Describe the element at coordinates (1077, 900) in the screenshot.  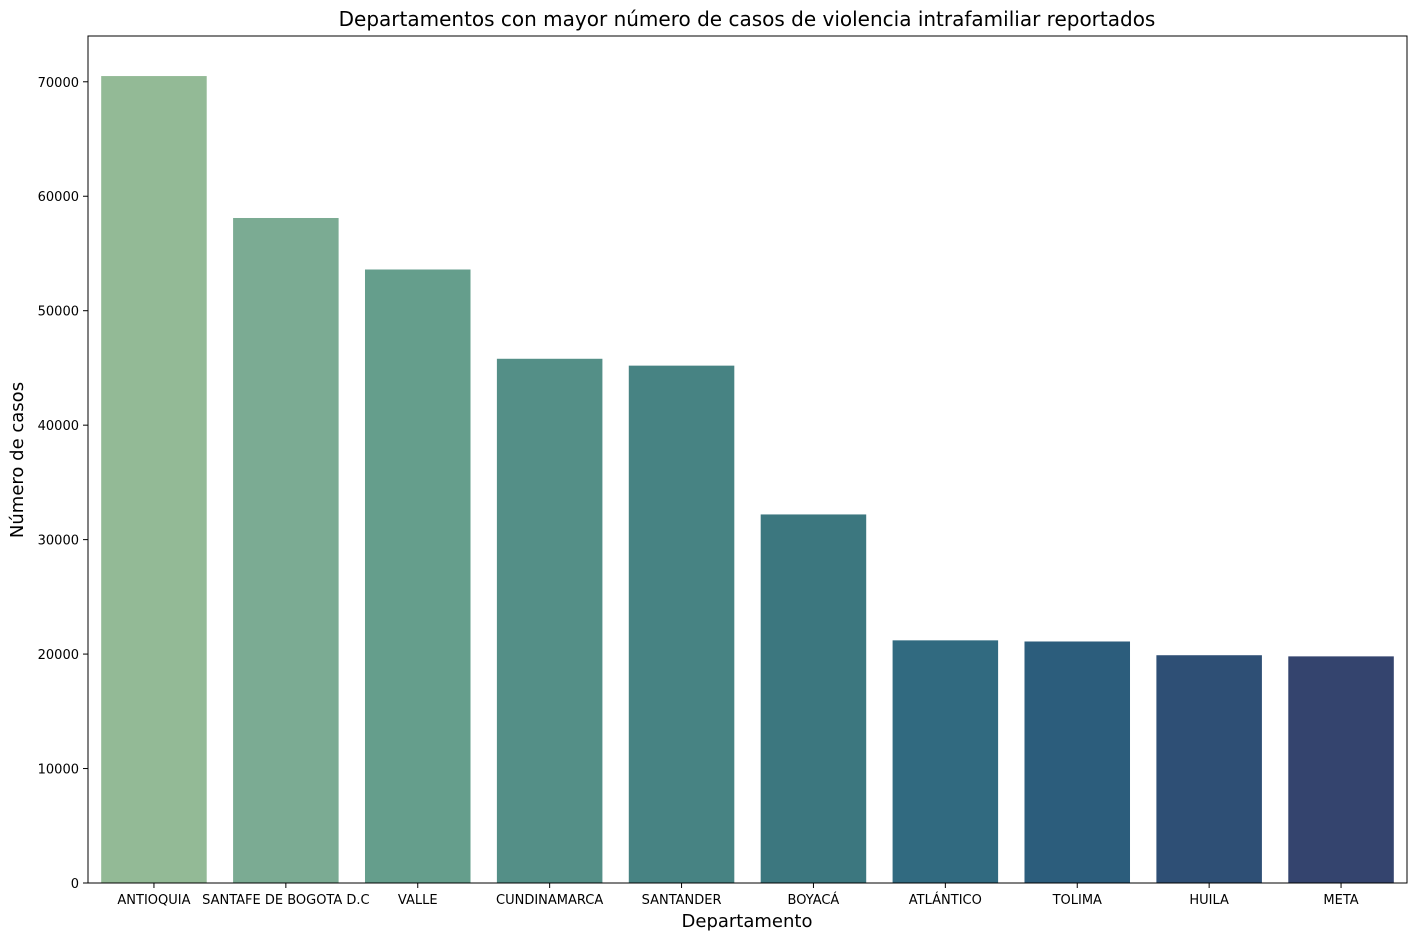
I see `x-tick-label: TOLIMA` at that location.